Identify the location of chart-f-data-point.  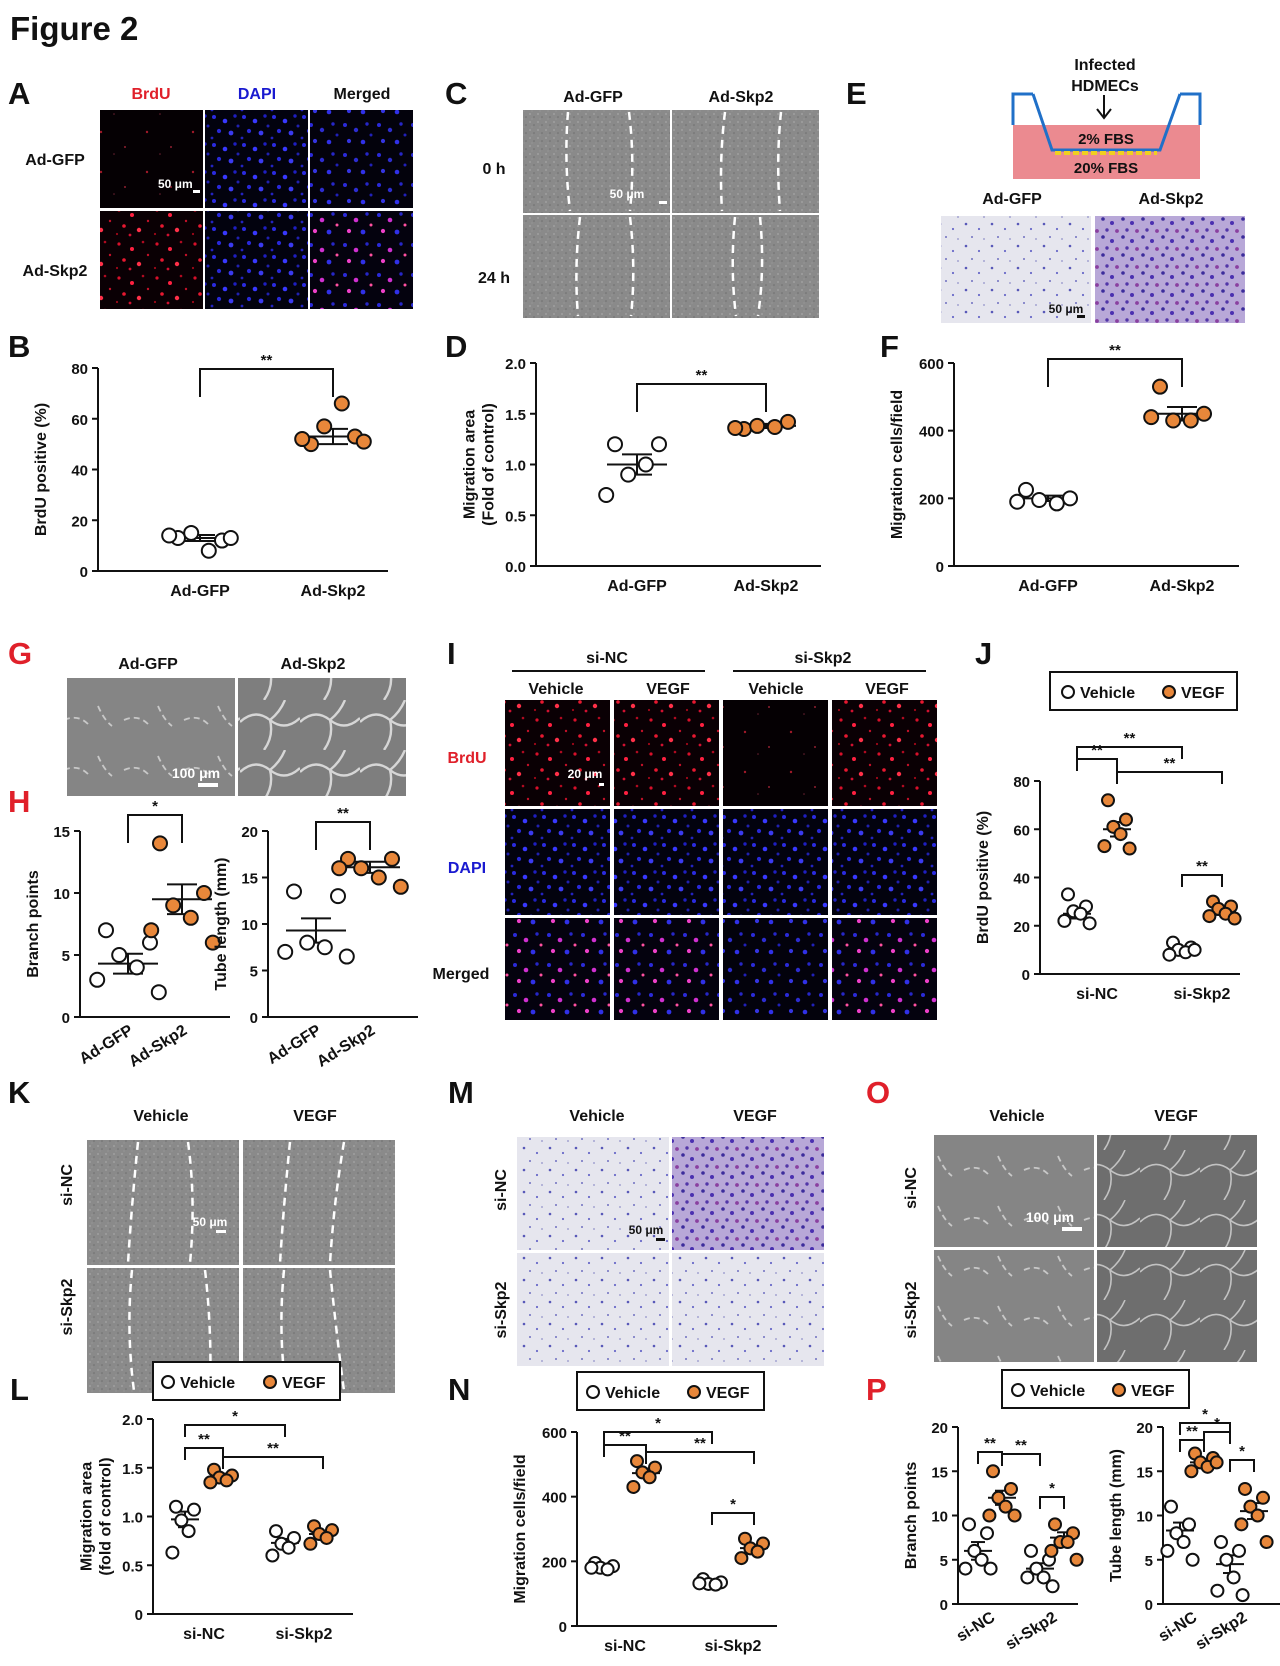
(1173, 420).